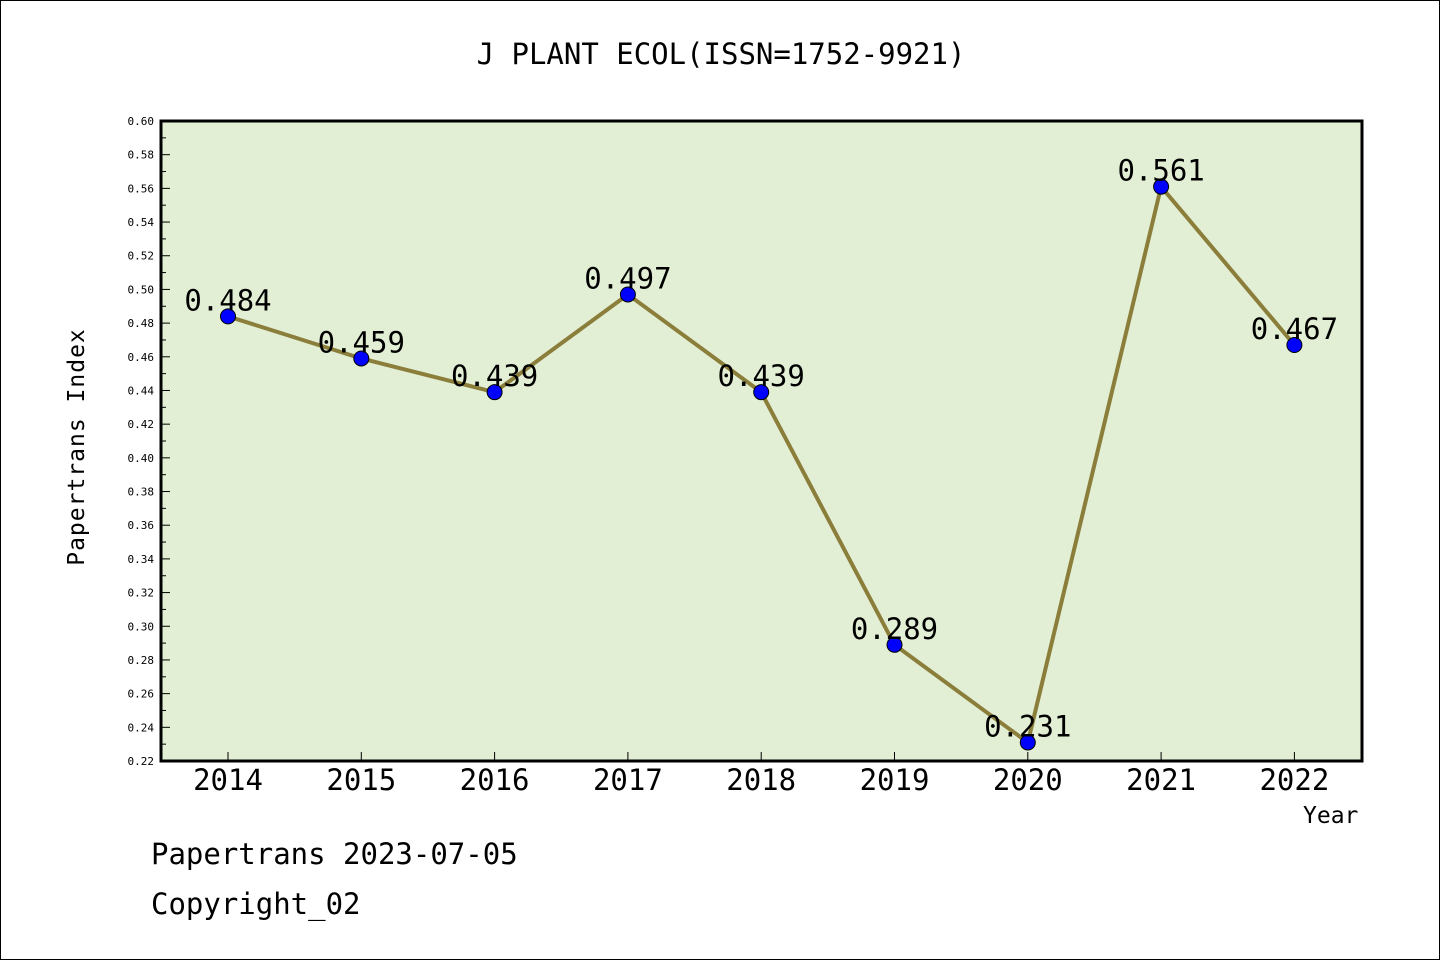 This screenshot has height=961, width=1440. I want to click on y-tick-label: 0.26, so click(141, 694).